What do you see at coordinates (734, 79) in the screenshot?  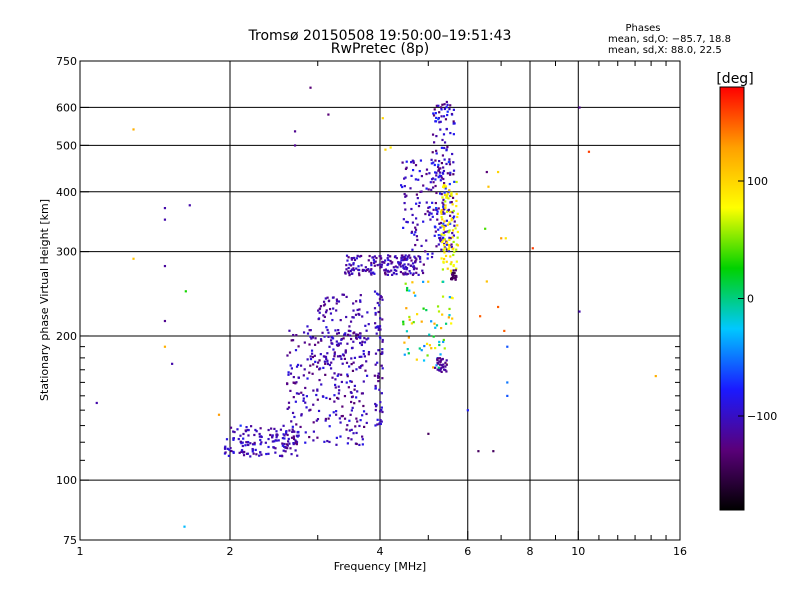 I see `colorbar-label: [deg]` at bounding box center [734, 79].